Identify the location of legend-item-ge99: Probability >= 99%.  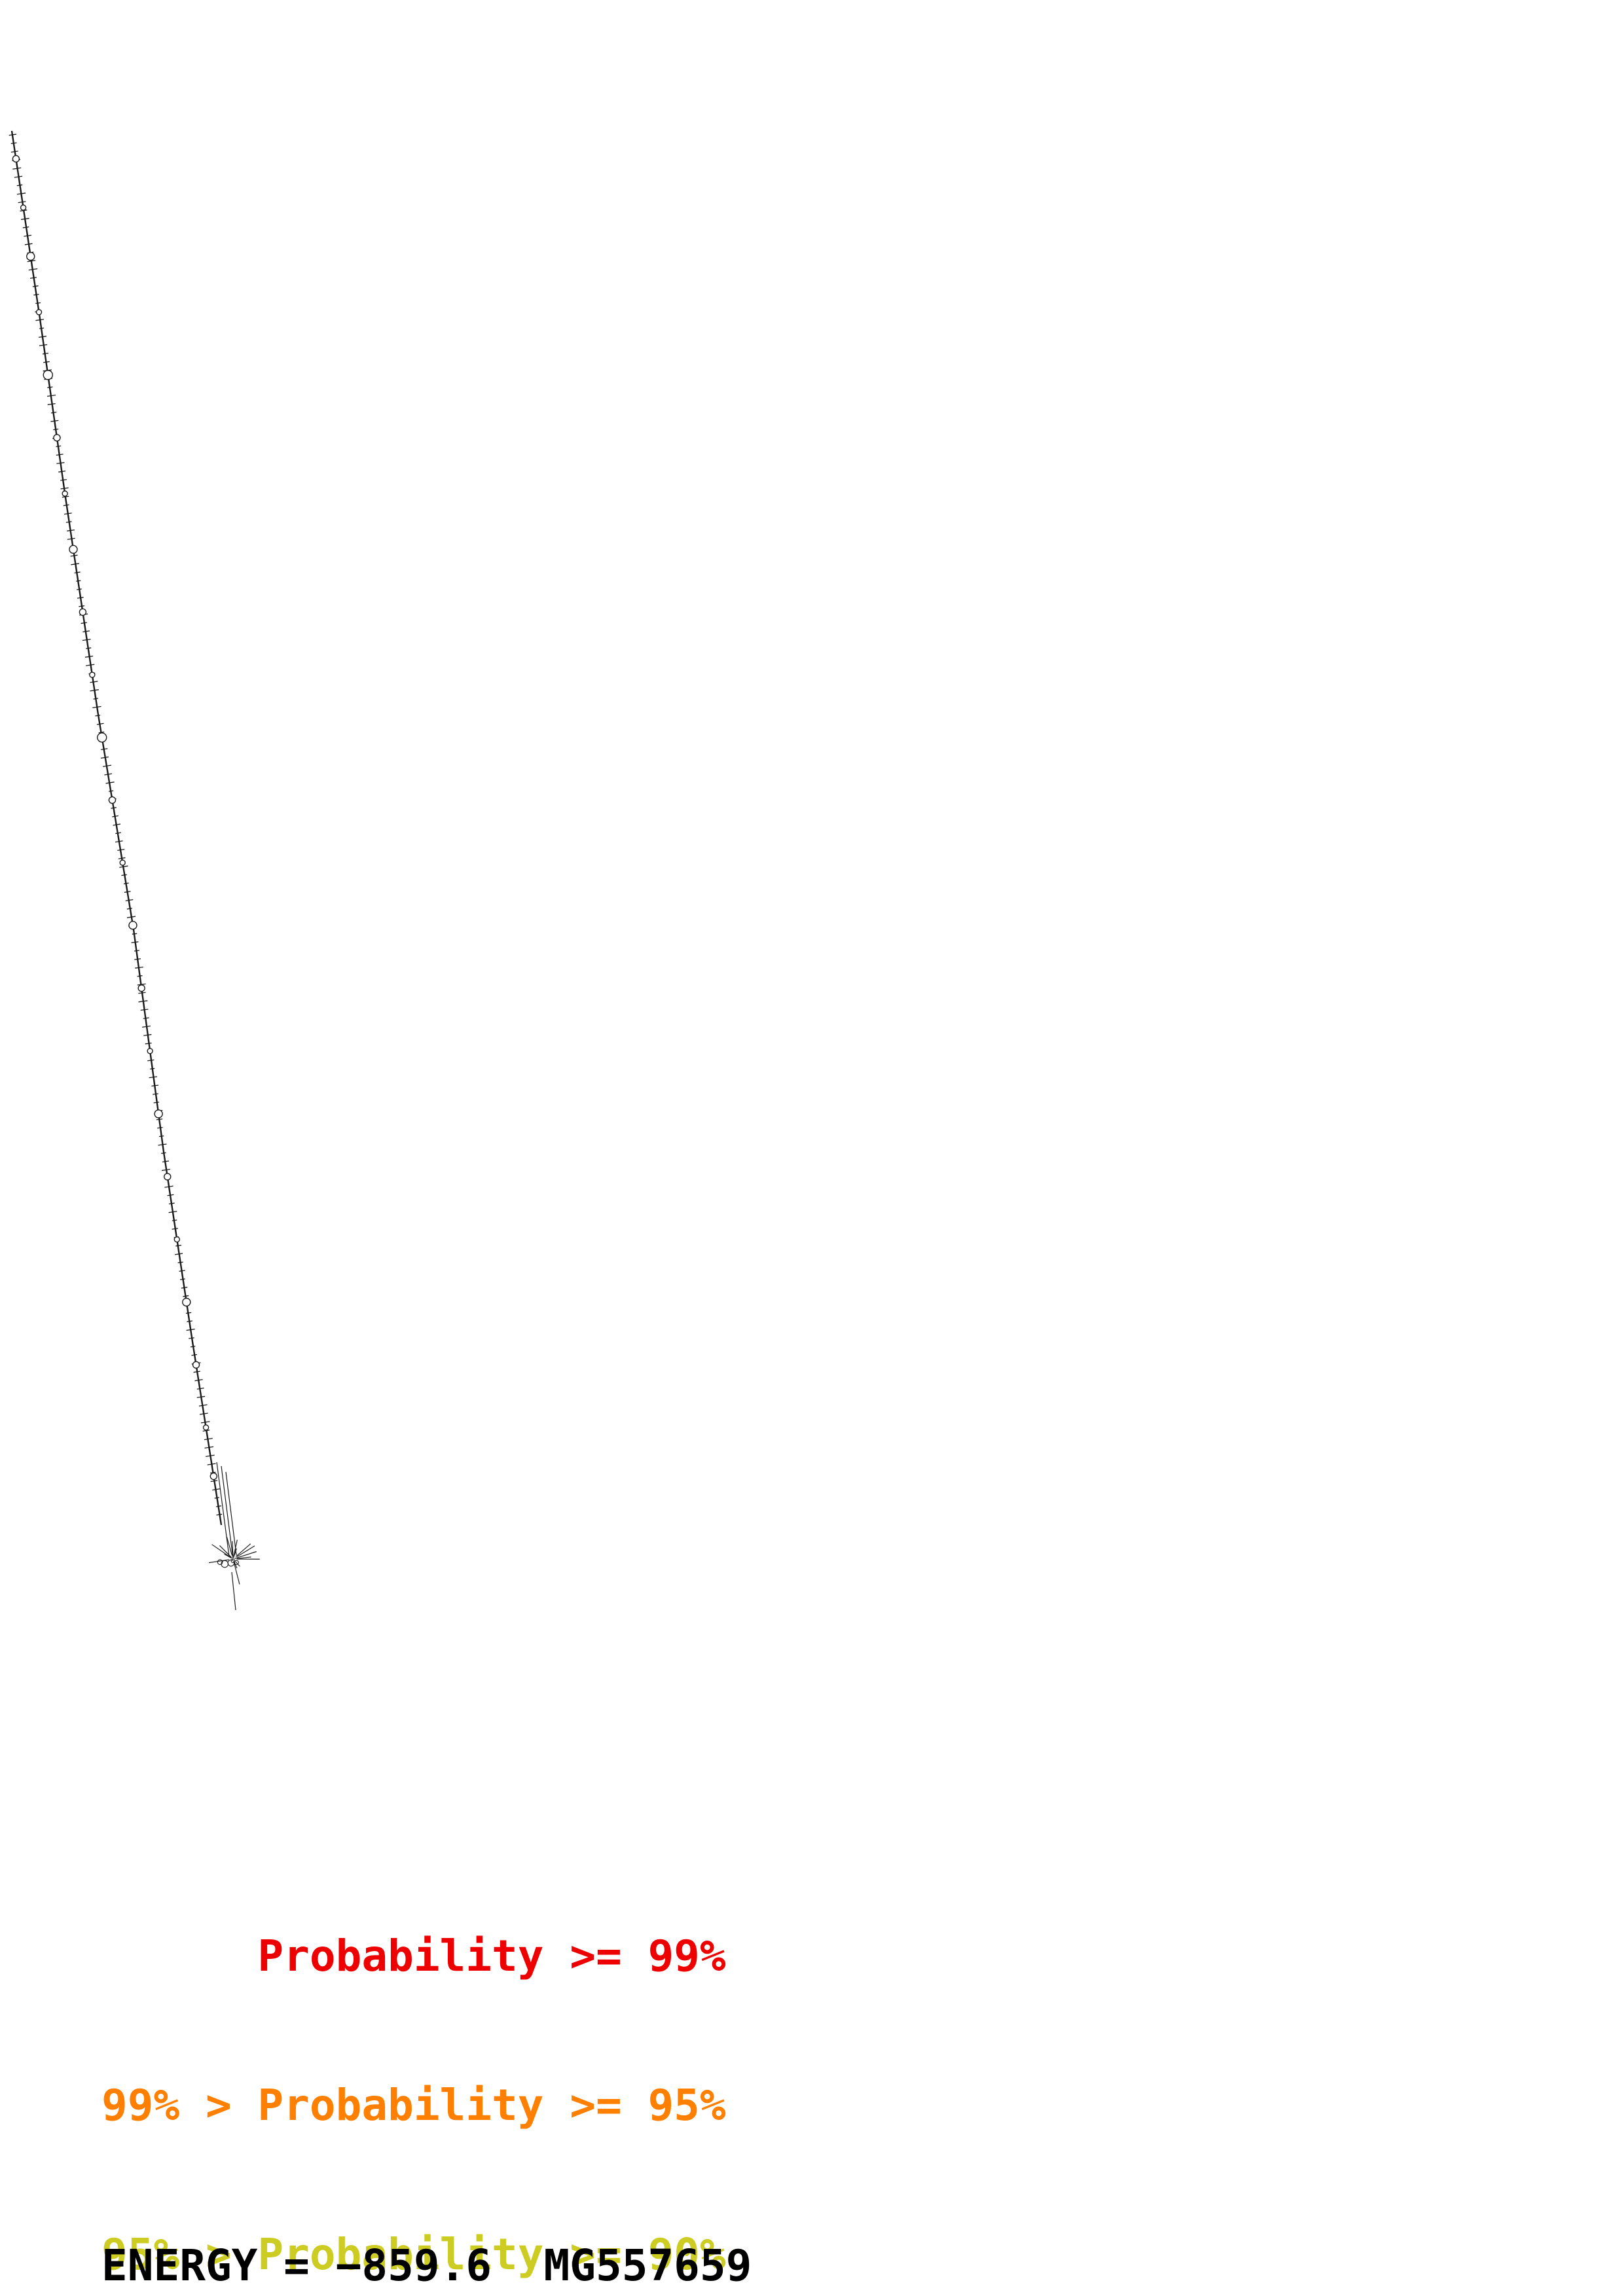
(413, 1956).